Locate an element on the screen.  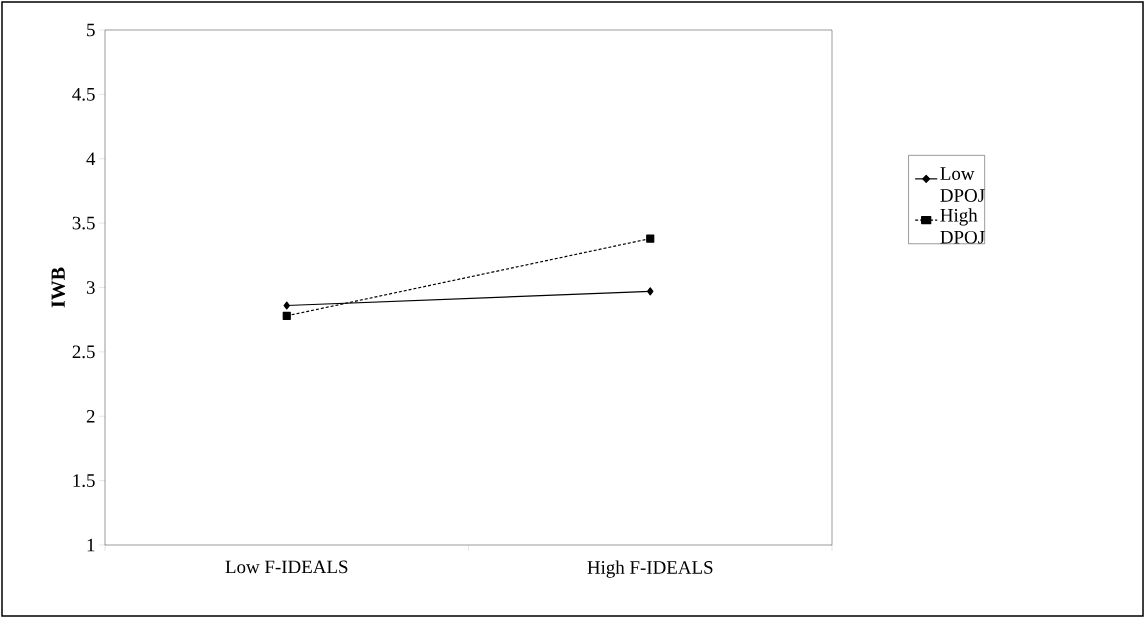
legend-label: Low DPOJ is located at coordinates (962, 184).